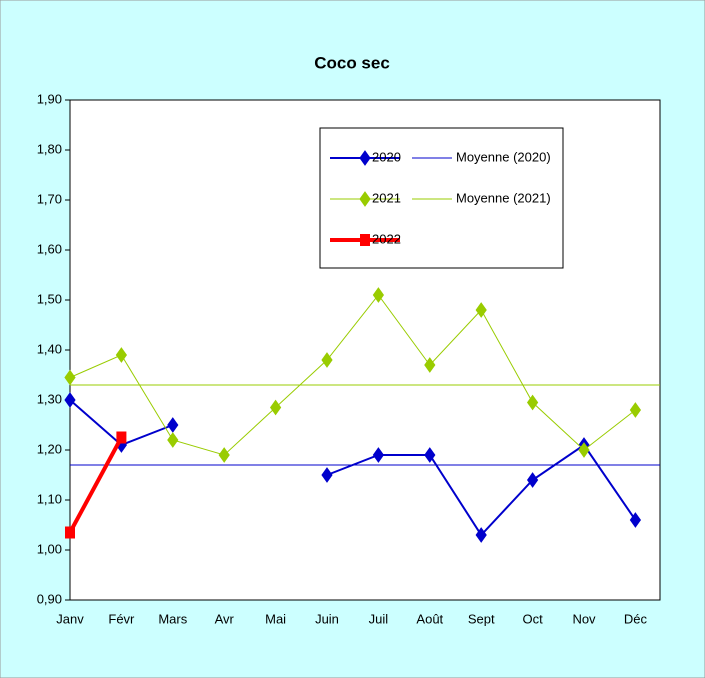 This screenshot has height=678, width=705. Describe the element at coordinates (481, 618) in the screenshot. I see `x-tick-label: Sept` at that location.